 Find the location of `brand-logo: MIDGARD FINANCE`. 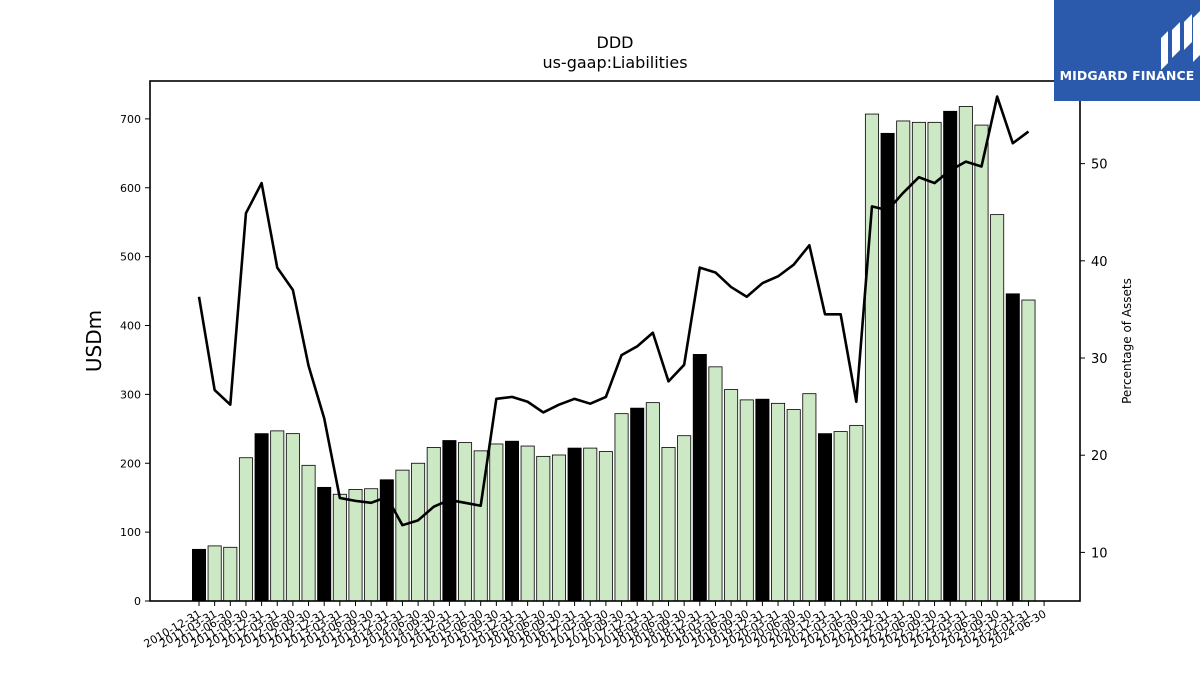

brand-logo: MIDGARD FINANCE is located at coordinates (1127, 50).